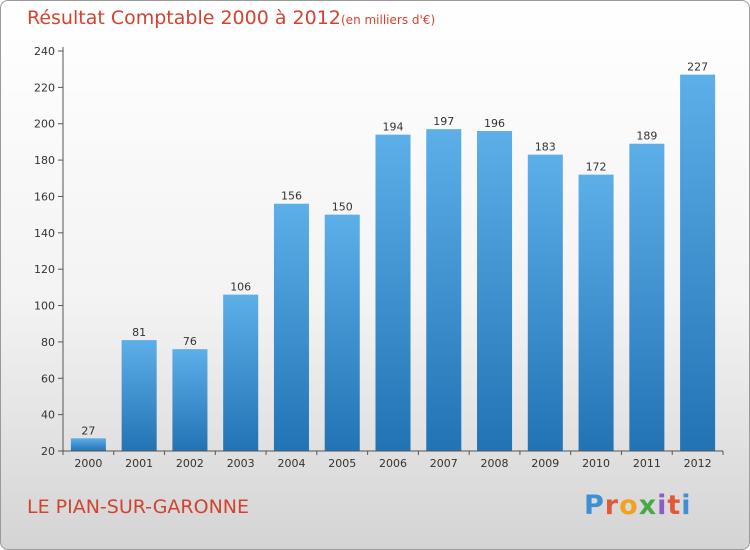 The width and height of the screenshot is (750, 550). I want to click on x-tick-label: 2002, so click(190, 463).